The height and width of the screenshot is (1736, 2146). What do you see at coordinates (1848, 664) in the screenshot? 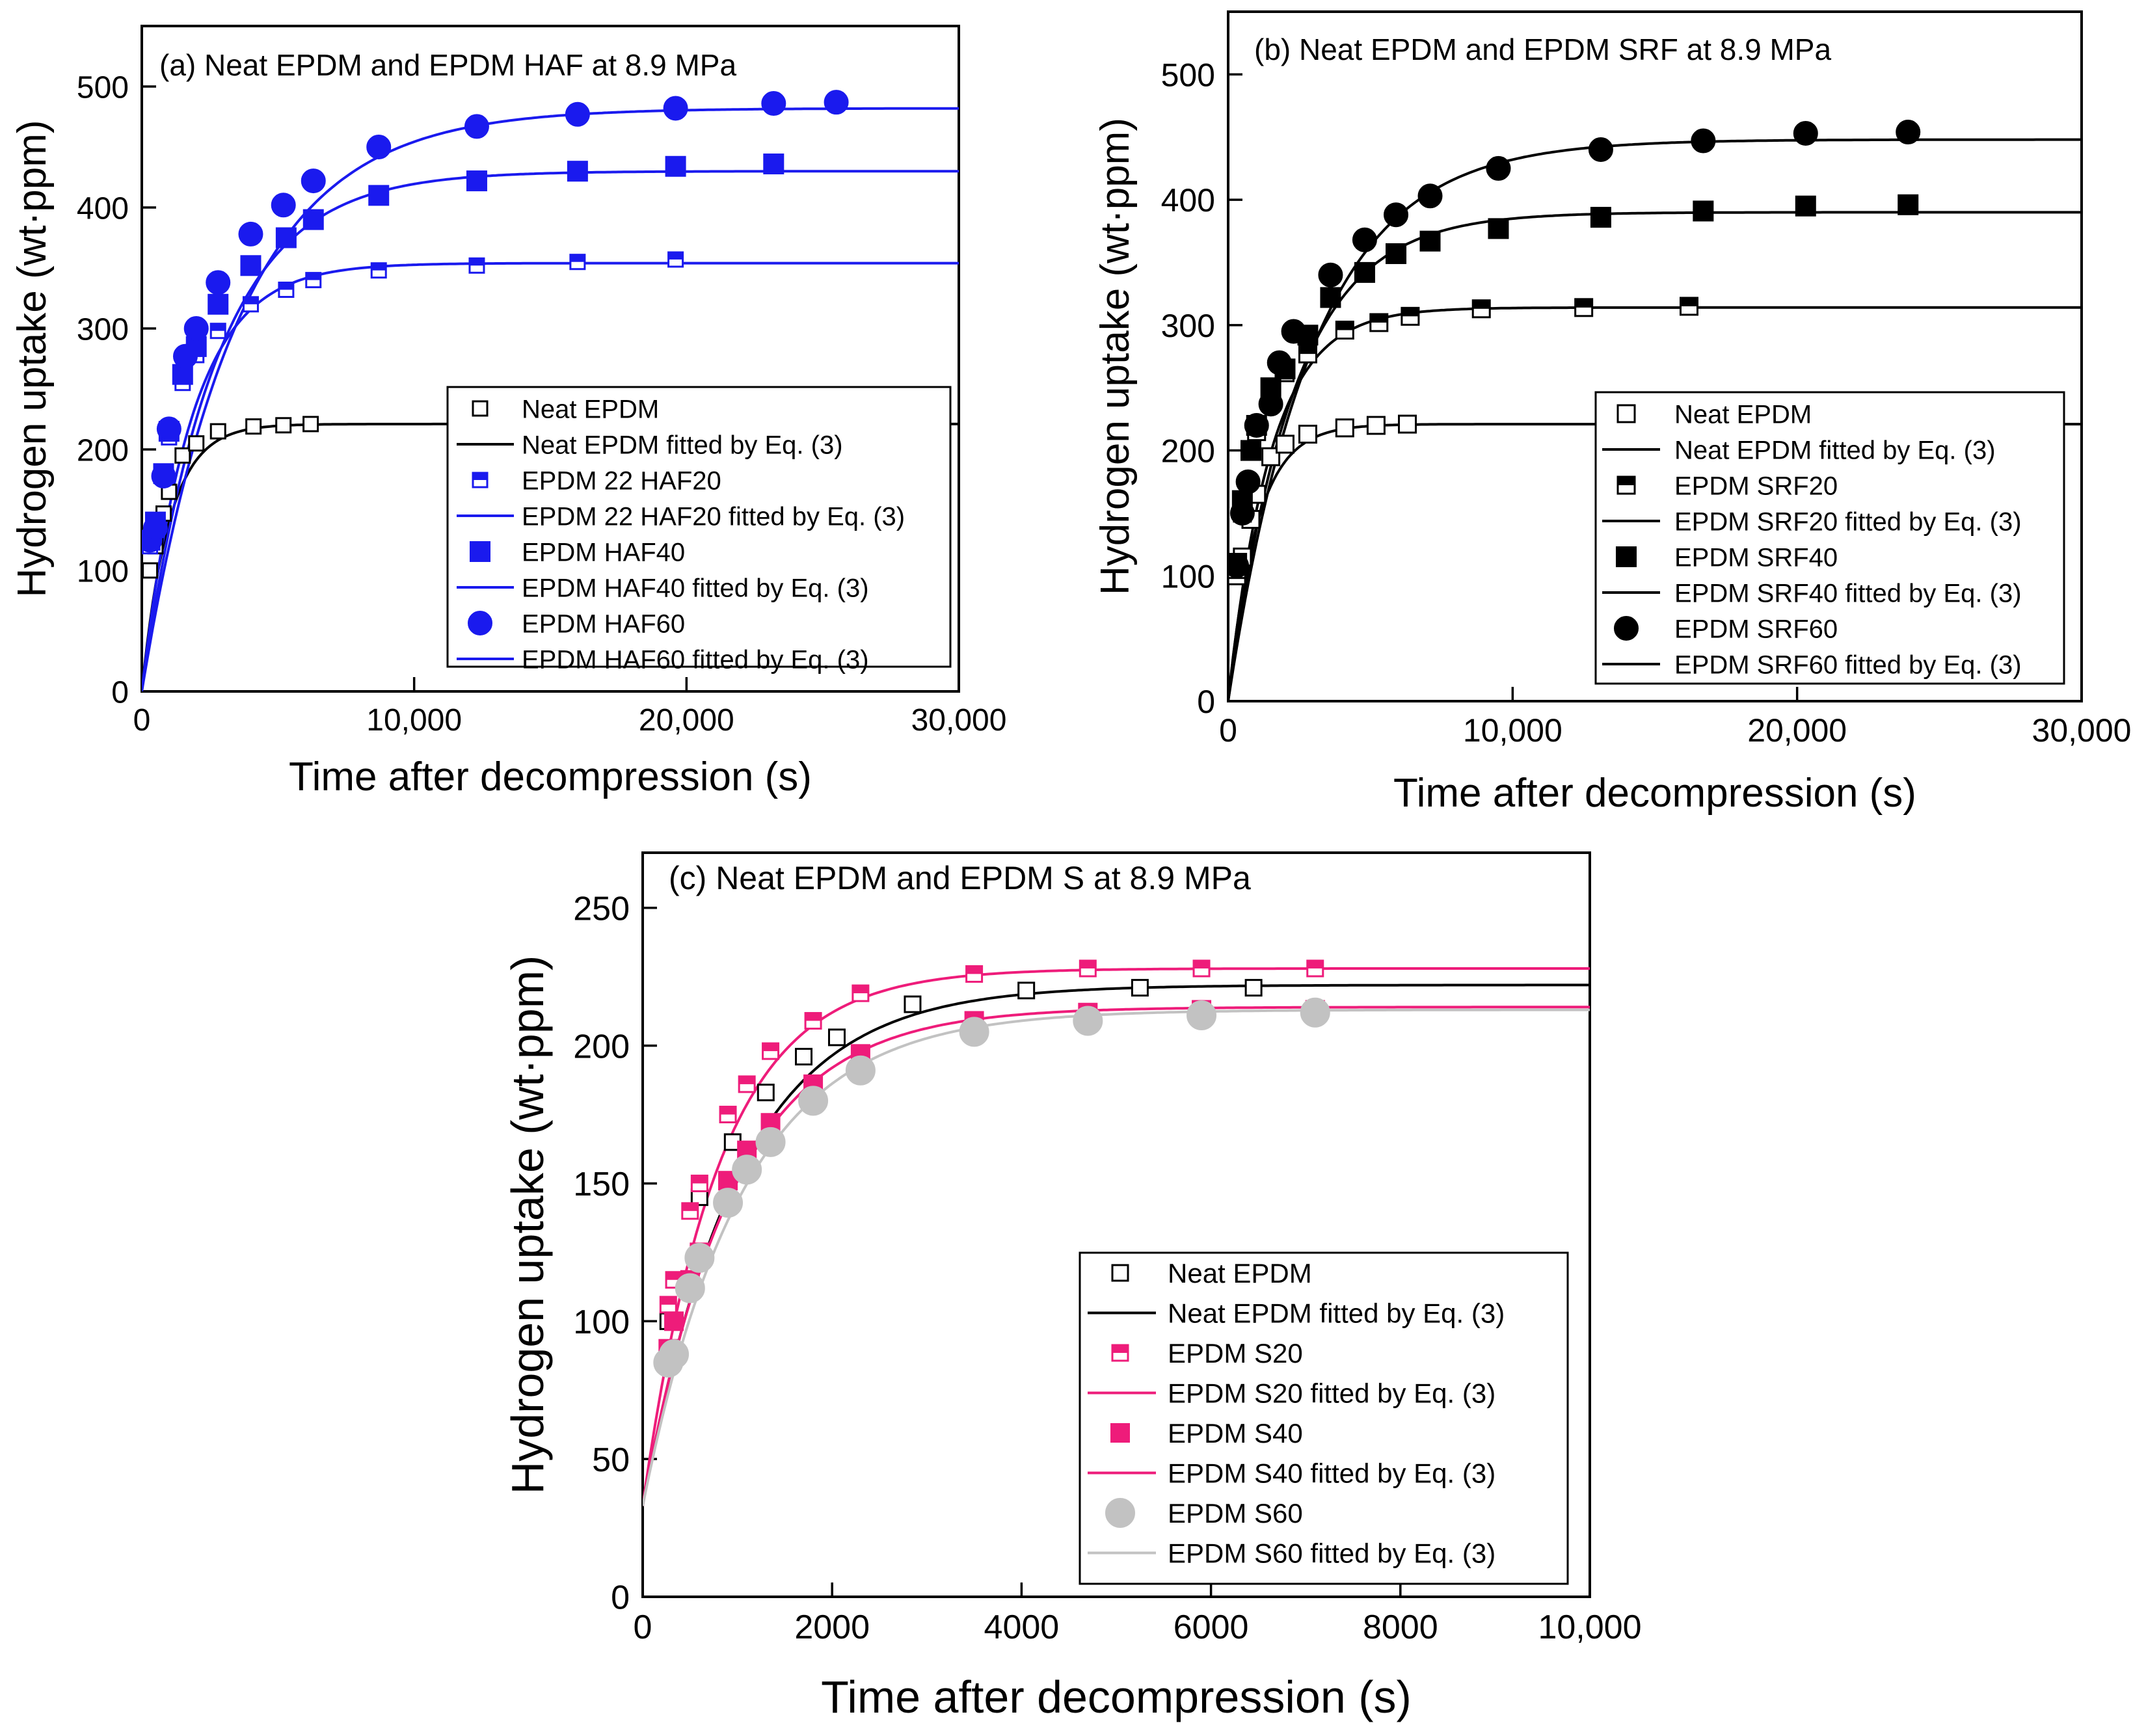
I see `legend-label: EPDM SRF60 fitted by Eq. (3)` at bounding box center [1848, 664].